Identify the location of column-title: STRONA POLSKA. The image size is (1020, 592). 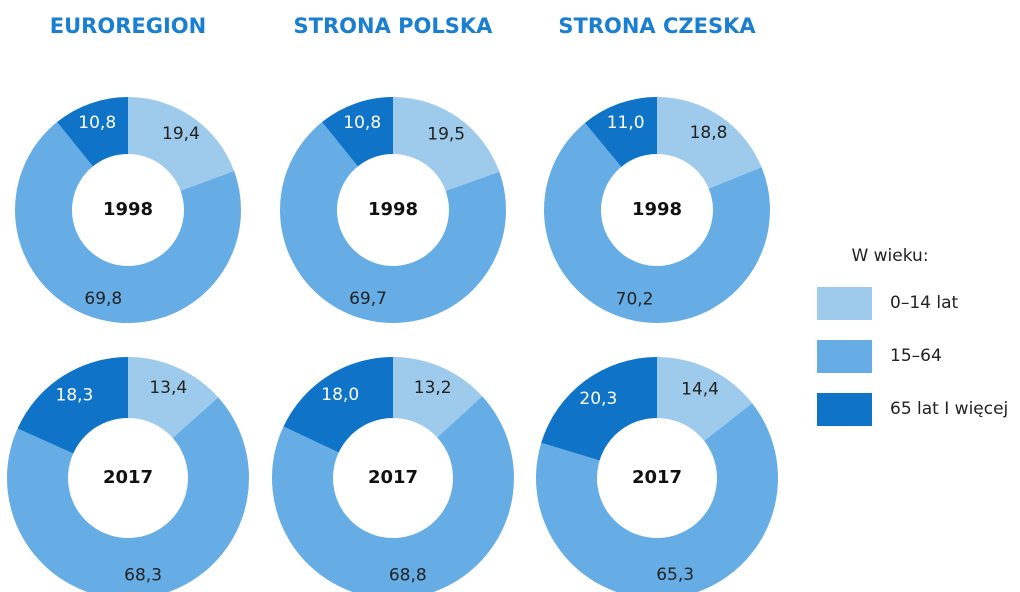
(394, 26).